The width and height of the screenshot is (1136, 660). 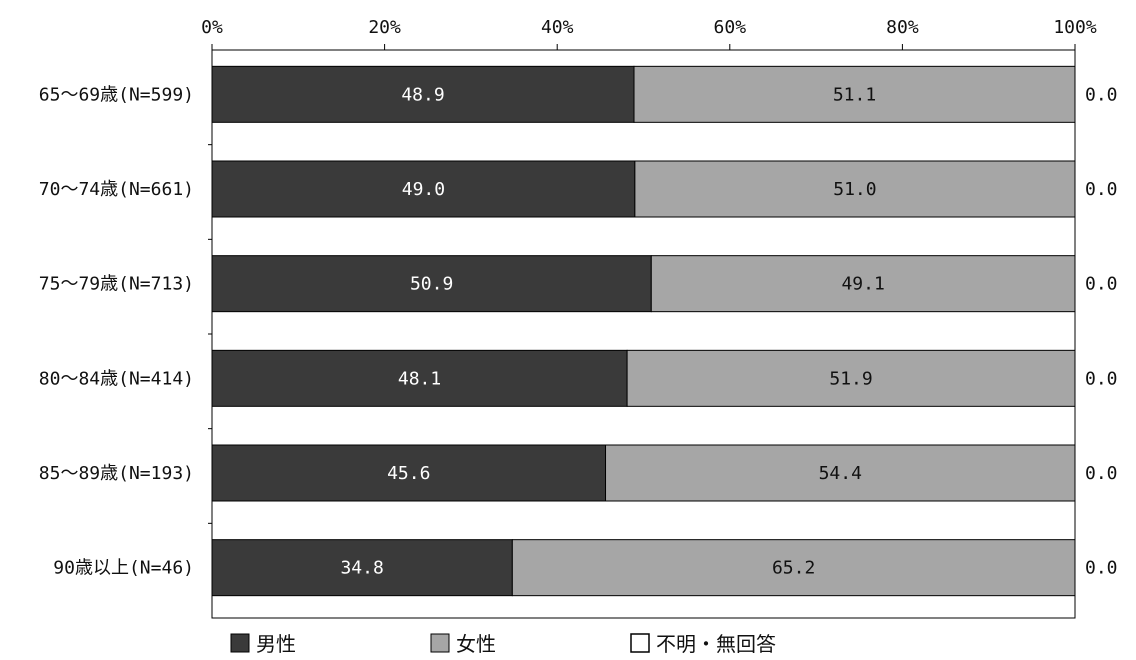 What do you see at coordinates (1075, 27) in the screenshot?
I see `x-tick-label: 100%` at bounding box center [1075, 27].